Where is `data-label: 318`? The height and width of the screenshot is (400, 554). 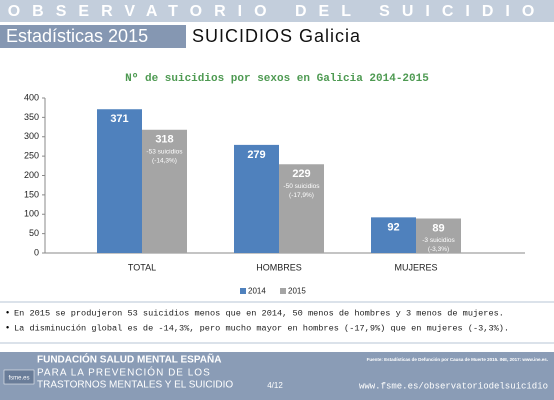 data-label: 318 is located at coordinates (164, 140).